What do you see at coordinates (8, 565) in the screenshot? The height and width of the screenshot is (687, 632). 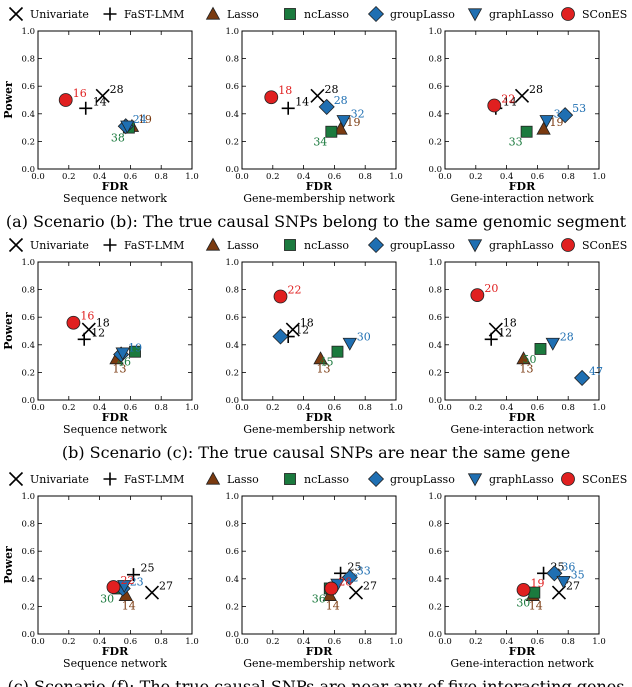 I see `y-axis-label: Power` at bounding box center [8, 565].